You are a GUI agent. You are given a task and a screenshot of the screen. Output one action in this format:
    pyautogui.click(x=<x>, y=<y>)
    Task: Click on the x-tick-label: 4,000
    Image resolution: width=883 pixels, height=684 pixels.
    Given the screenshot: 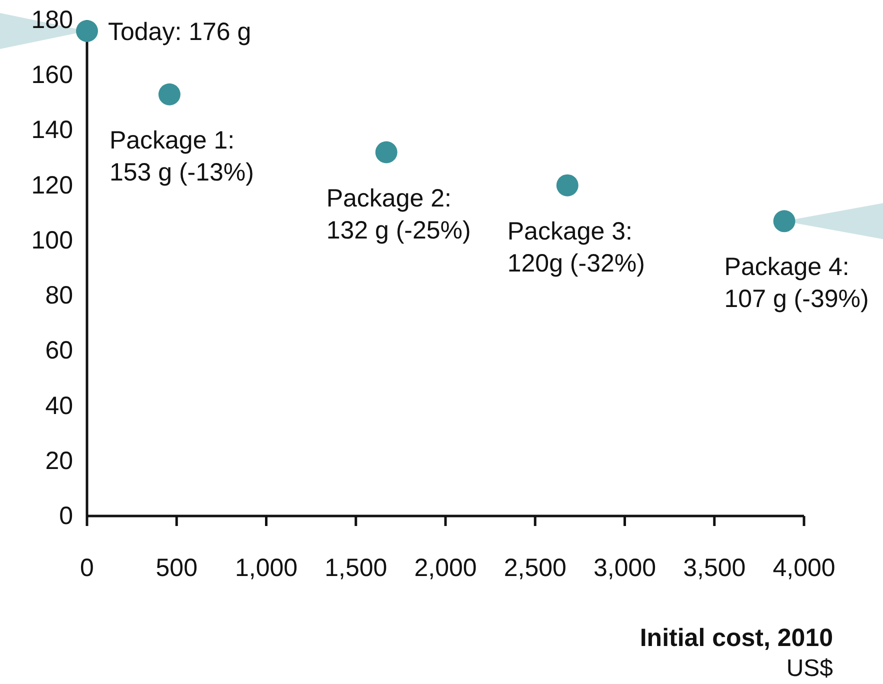 What is the action you would take?
    pyautogui.click(x=804, y=568)
    